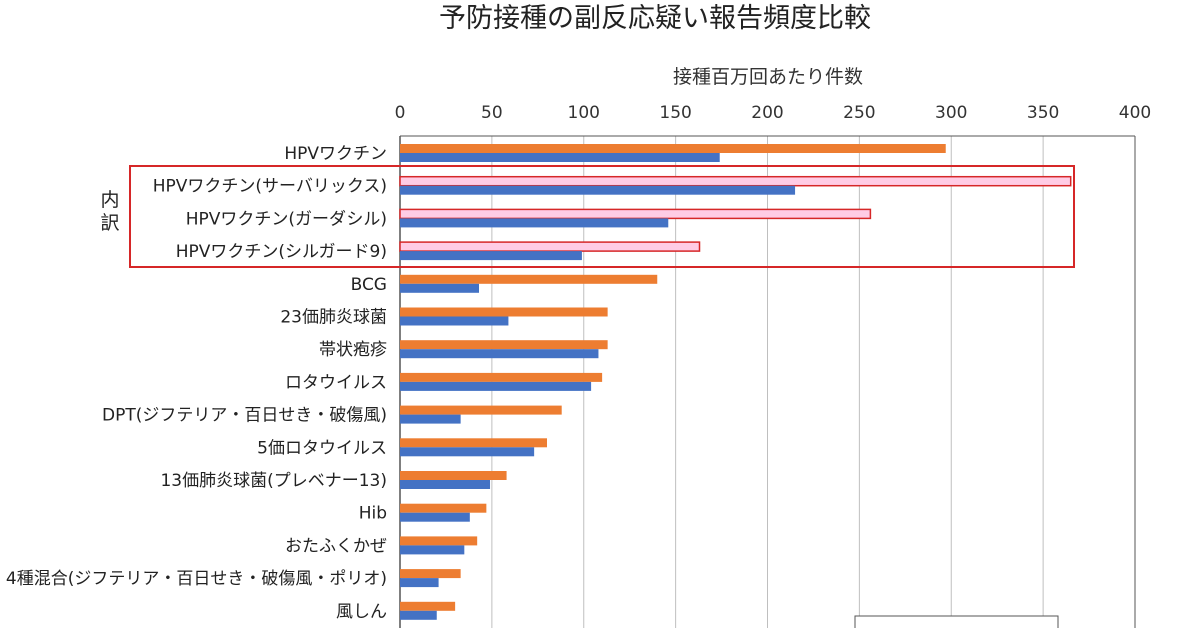 The height and width of the screenshot is (628, 1200). I want to click on x-tick-label: 350, so click(1043, 113).